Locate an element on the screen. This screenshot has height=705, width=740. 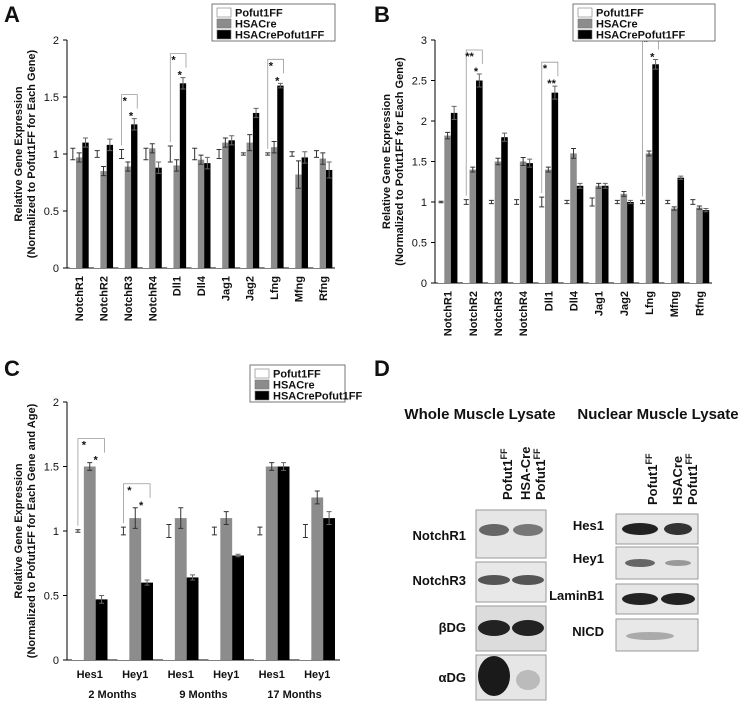
y-tick-label: 0.5 is located at coordinates (51, 212).